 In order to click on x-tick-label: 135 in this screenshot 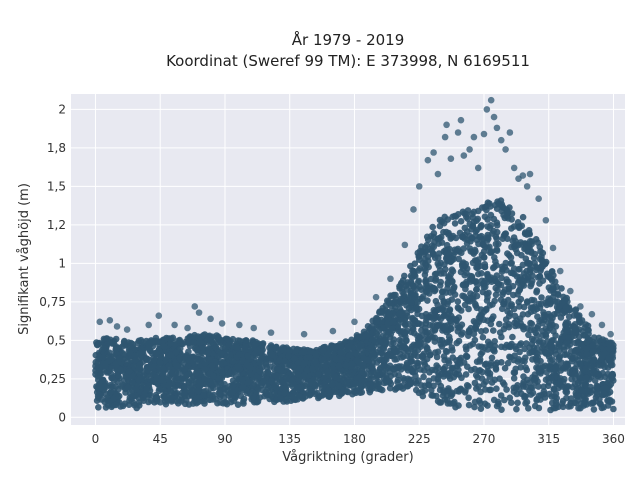, I will do `click(289, 439)`.